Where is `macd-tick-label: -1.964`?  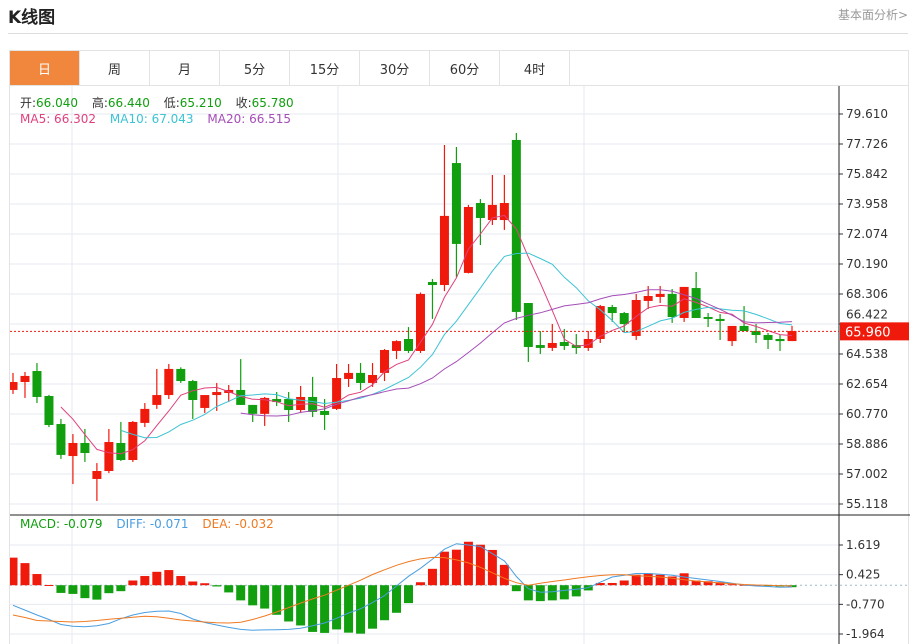
macd-tick-label: -1.964 is located at coordinates (865, 634).